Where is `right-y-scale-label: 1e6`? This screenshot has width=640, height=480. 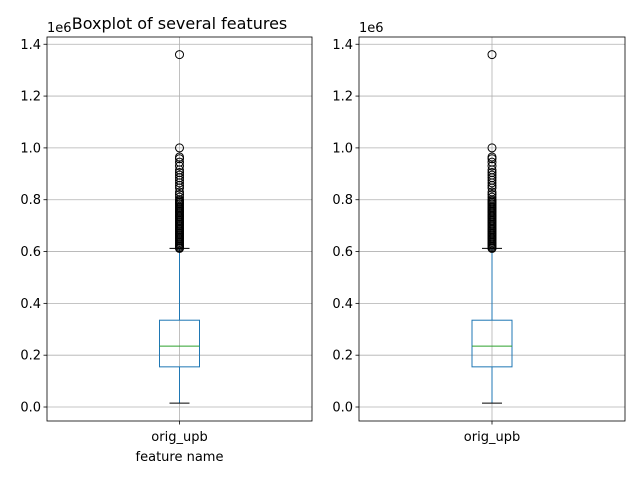 right-y-scale-label: 1e6 is located at coordinates (371, 28).